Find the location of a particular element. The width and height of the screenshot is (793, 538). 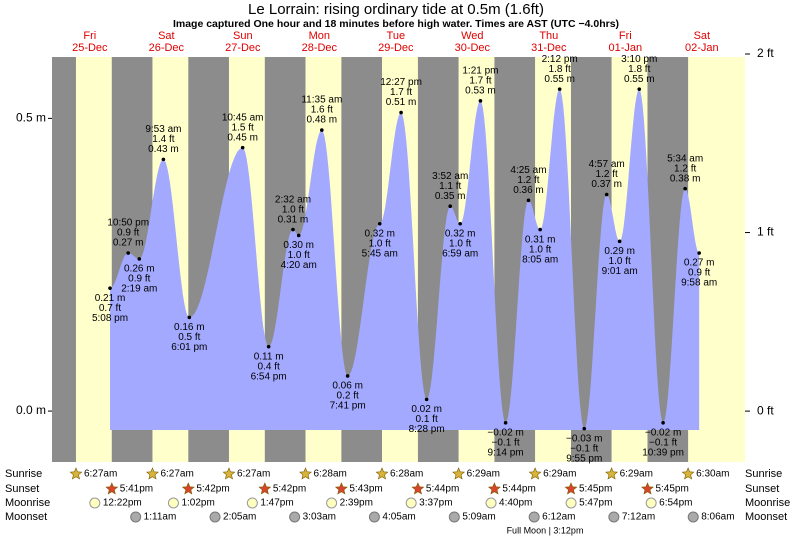

day-date: 02-Jan is located at coordinates (702, 48).